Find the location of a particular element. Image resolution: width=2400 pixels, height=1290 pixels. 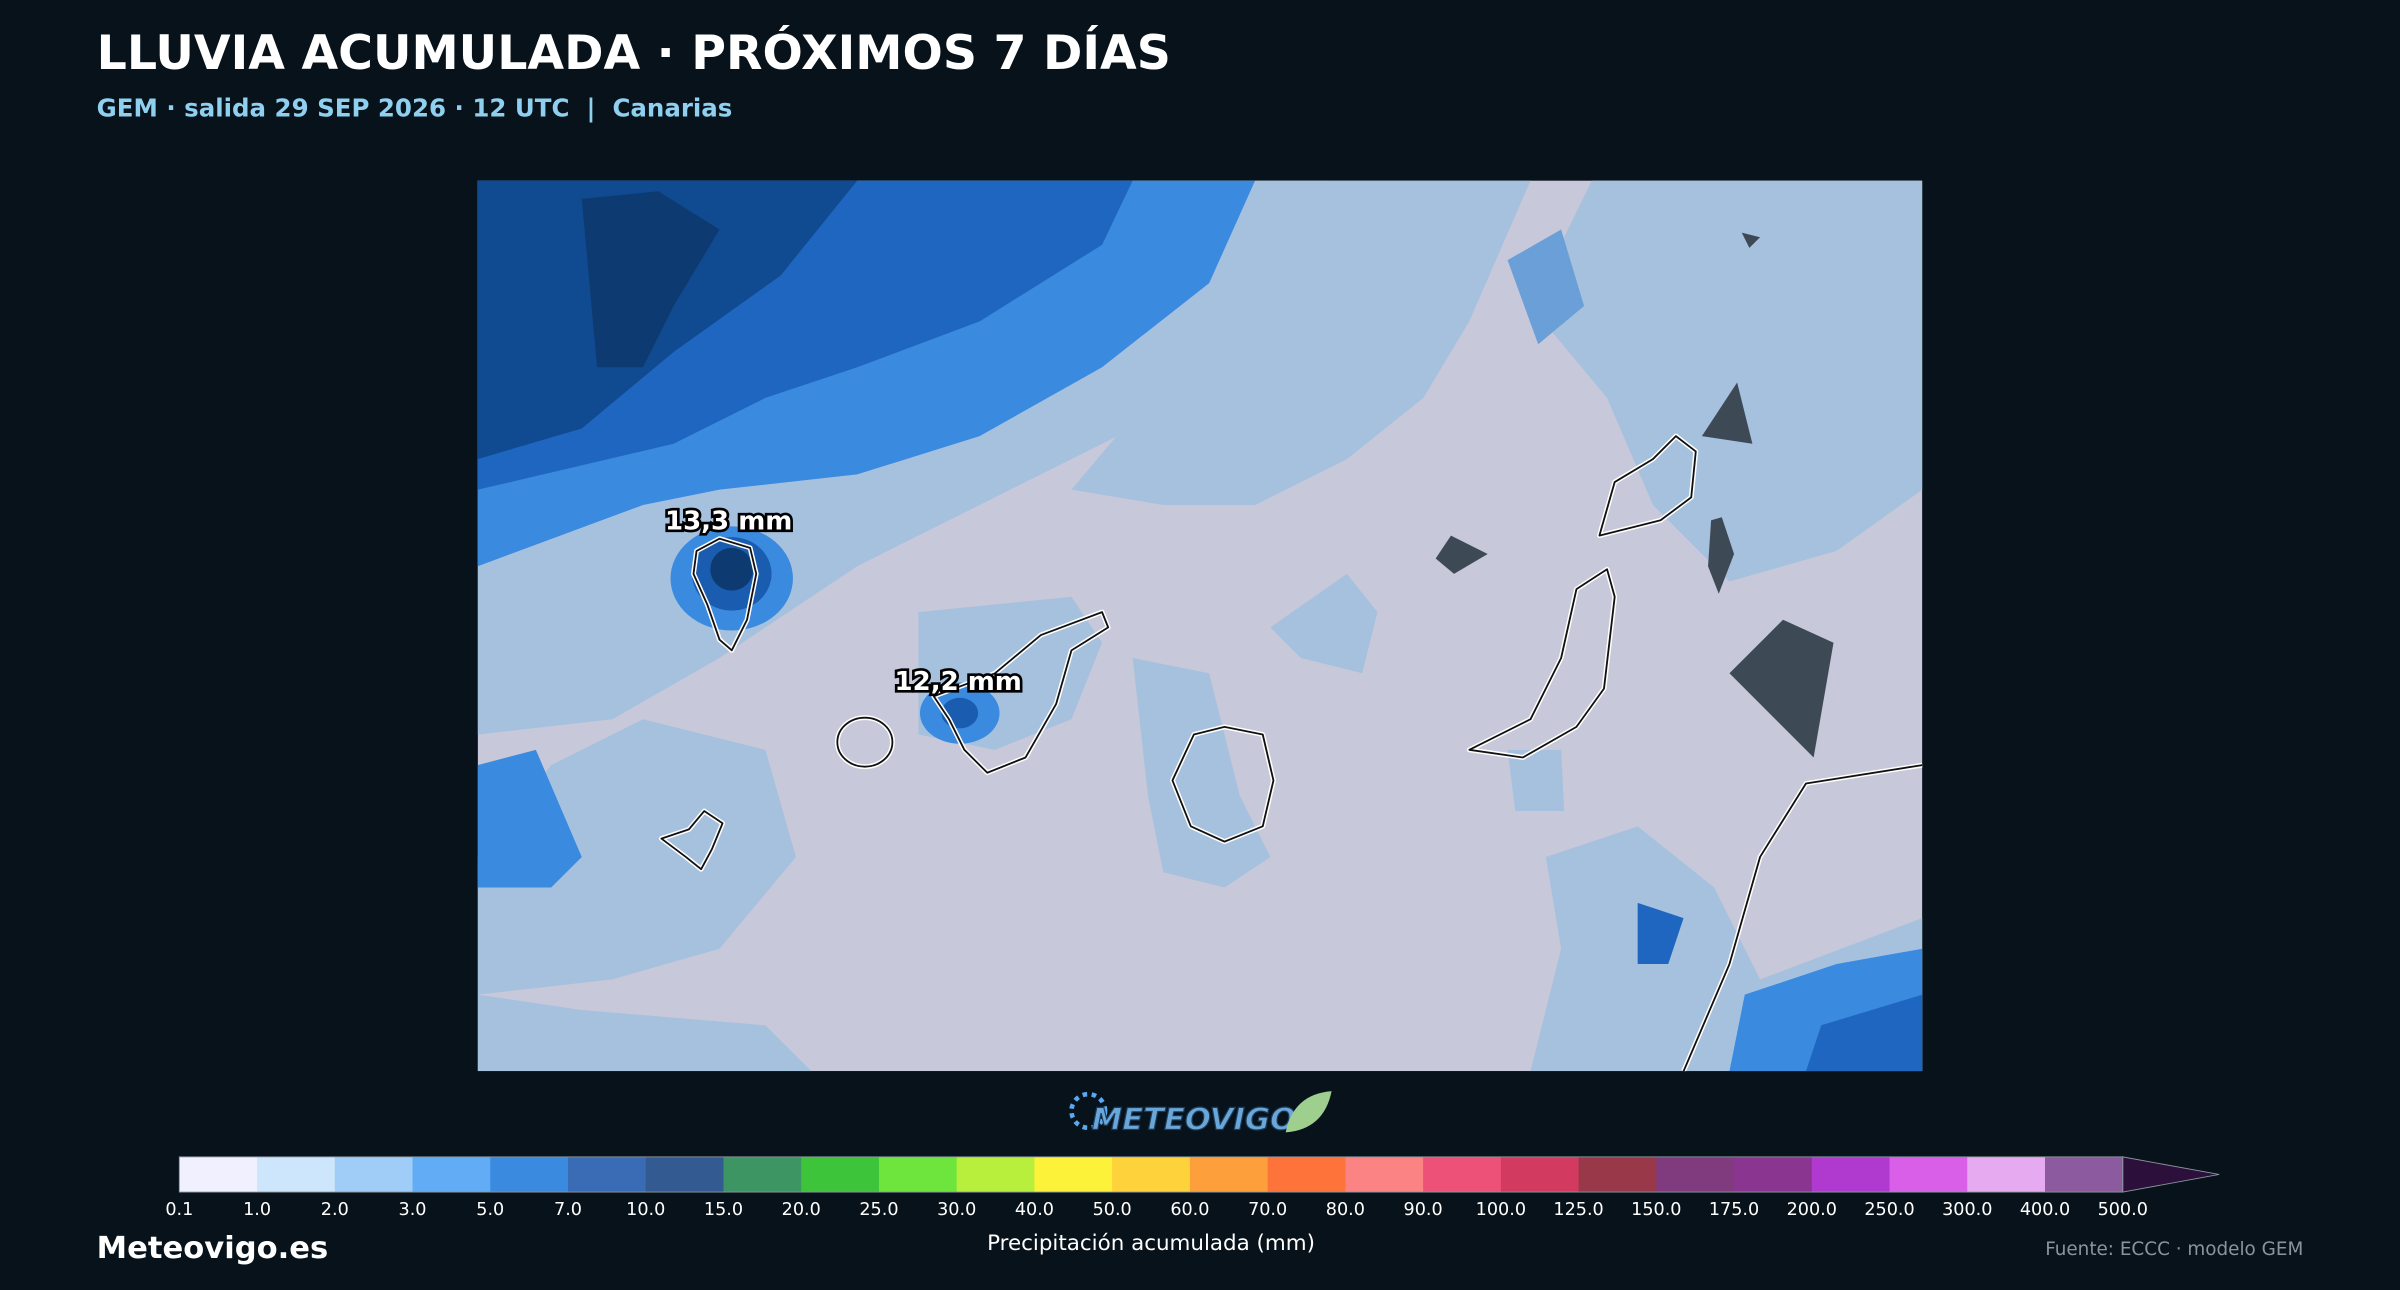

colorbar-tick-label: 20.0 is located at coordinates (801, 1210).